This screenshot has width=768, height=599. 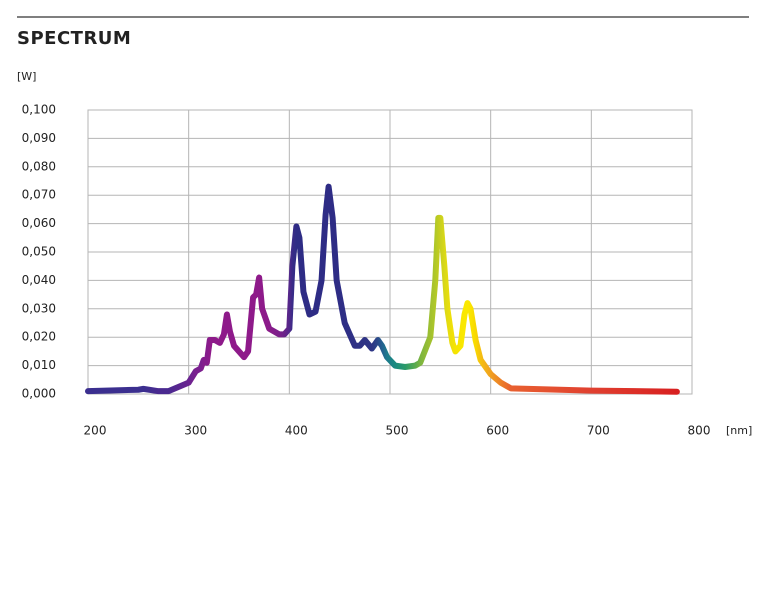 I want to click on y-tick-label: 0,030, so click(x=39, y=308).